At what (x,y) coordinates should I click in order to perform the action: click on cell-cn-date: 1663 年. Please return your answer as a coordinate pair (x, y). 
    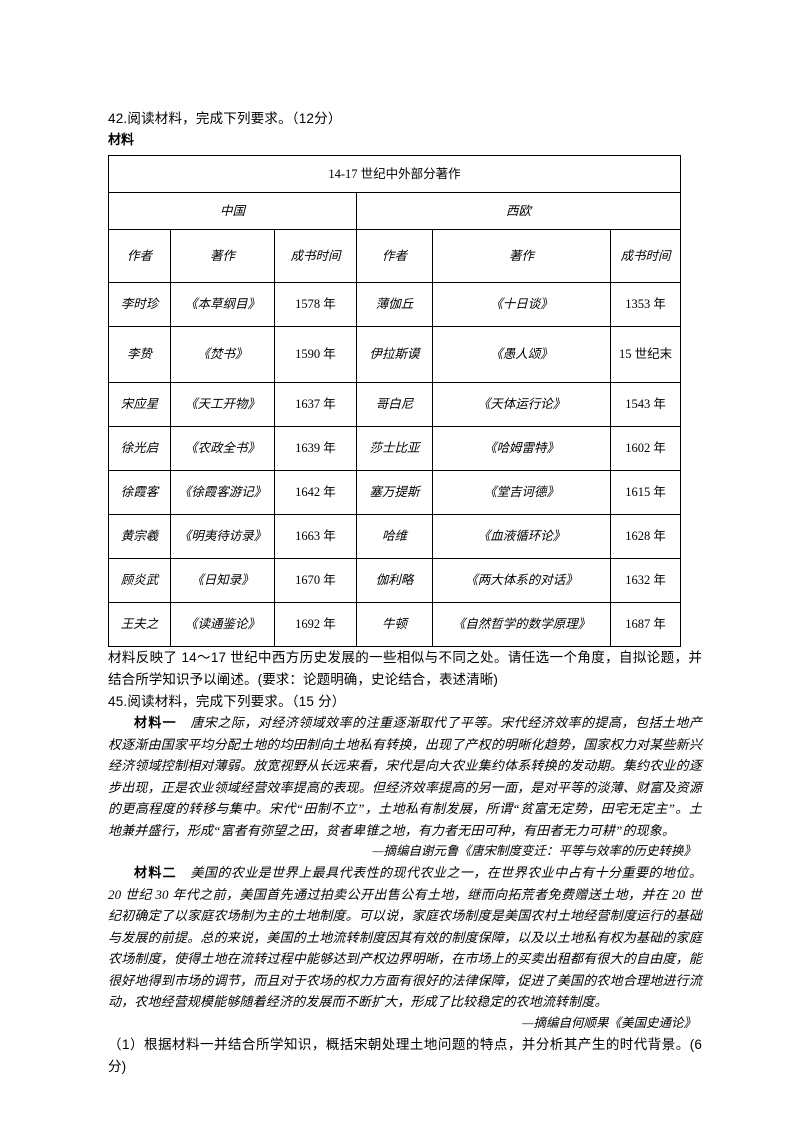
    Looking at the image, I should click on (315, 536).